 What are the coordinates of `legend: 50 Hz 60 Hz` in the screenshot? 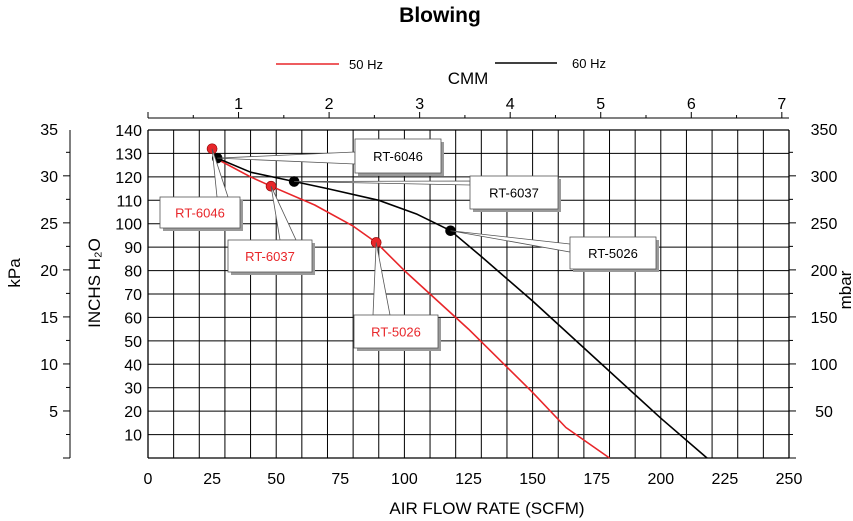 It's located at (441, 64).